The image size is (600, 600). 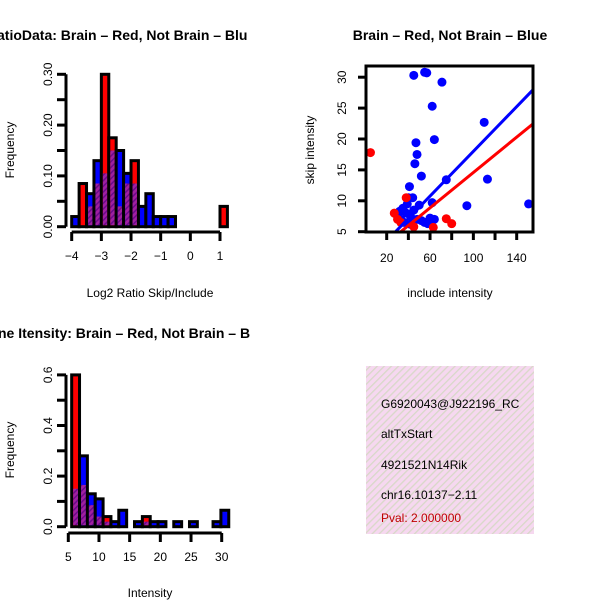 What do you see at coordinates (149, 150) in the screenshot?
I see `ratio-histogram-bars` at bounding box center [149, 150].